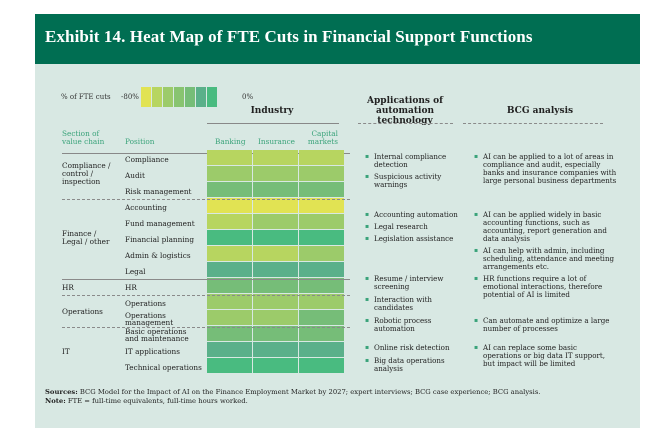 This screenshot has height=432, width=668. Describe the element at coordinates (140, 141) in the screenshot. I see `position-header: Position` at that location.